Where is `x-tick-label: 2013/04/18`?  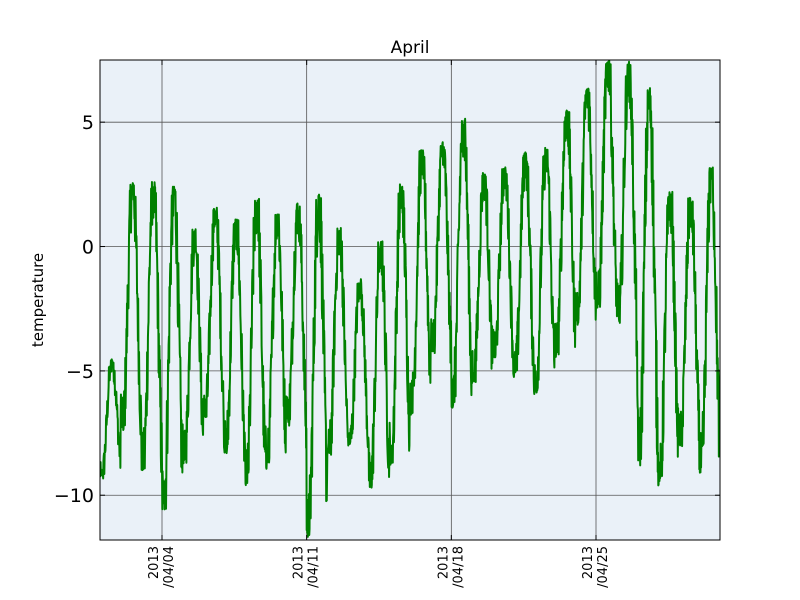 x-tick-label: 2013/04/18 is located at coordinates (451, 567).